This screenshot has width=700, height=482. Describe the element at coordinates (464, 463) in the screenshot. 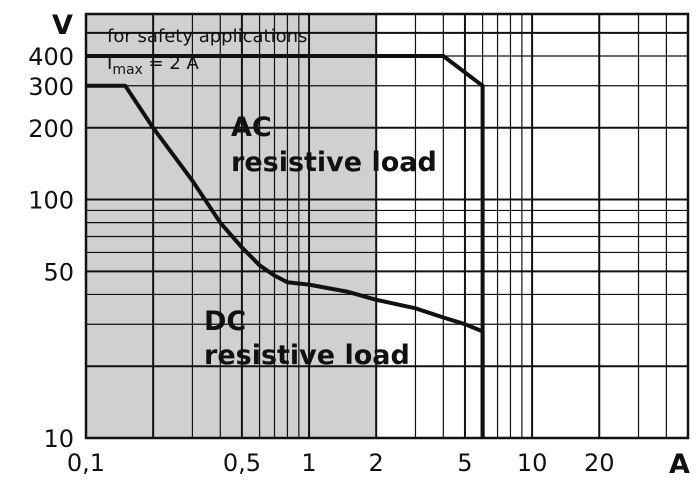

I see `x-tick-label: 5` at that location.